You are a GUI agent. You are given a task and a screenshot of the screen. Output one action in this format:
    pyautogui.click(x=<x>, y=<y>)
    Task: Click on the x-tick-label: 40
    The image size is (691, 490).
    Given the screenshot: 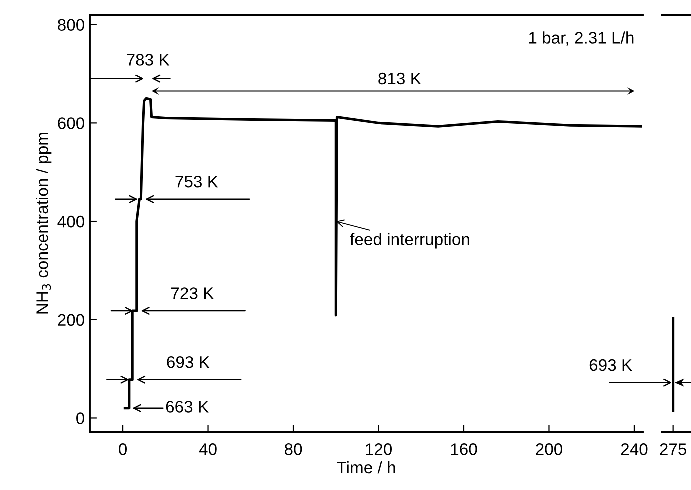 What is the action you would take?
    pyautogui.click(x=208, y=450)
    